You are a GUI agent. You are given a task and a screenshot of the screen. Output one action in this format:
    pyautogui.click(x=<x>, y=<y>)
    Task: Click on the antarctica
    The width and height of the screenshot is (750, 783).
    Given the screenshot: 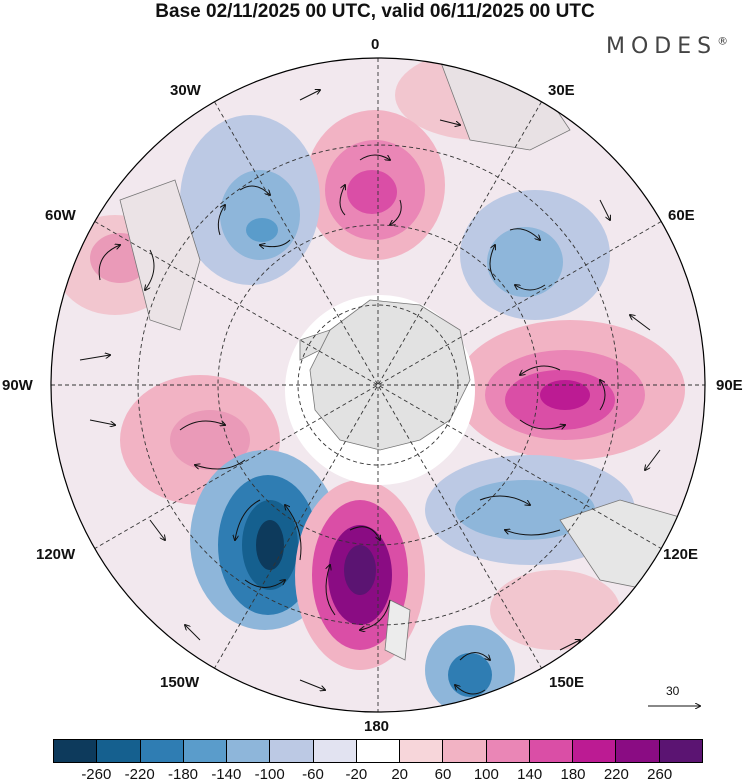 What is the action you would take?
    pyautogui.click(x=390, y=375)
    